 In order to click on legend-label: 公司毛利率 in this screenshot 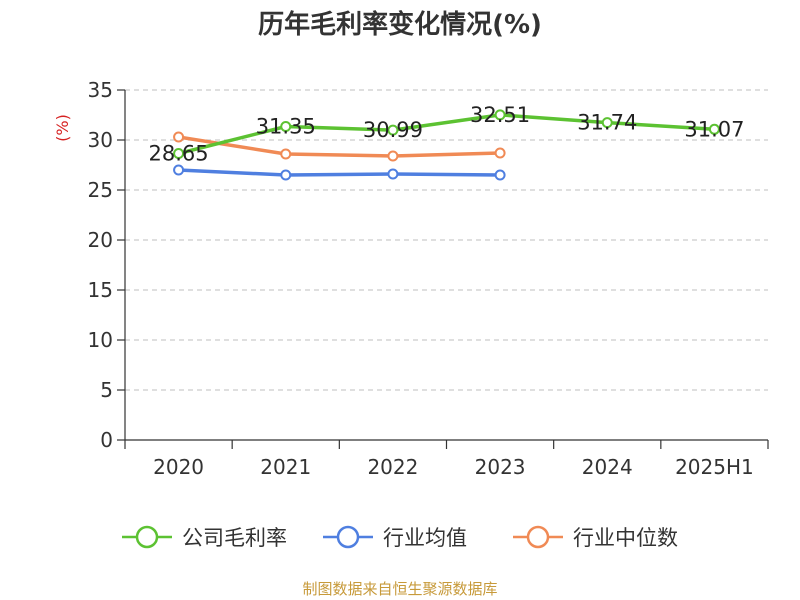, I will do `click(234, 538)`.